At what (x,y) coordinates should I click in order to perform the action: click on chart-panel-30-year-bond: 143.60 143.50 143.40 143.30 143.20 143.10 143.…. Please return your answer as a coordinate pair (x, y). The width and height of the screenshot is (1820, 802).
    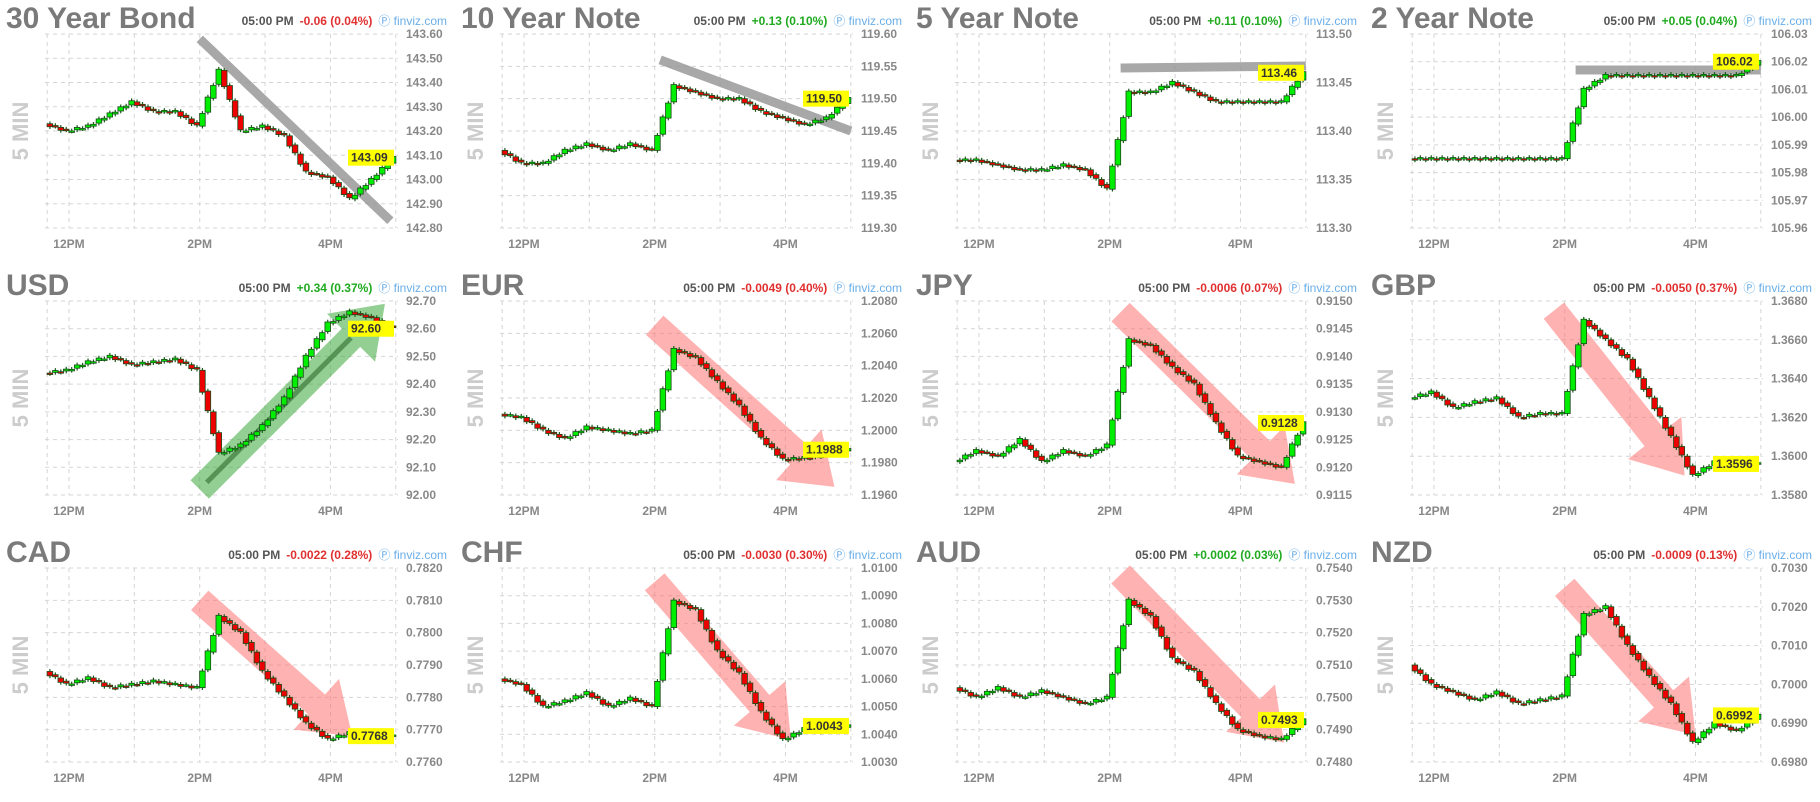
    Looking at the image, I should click on (227, 133).